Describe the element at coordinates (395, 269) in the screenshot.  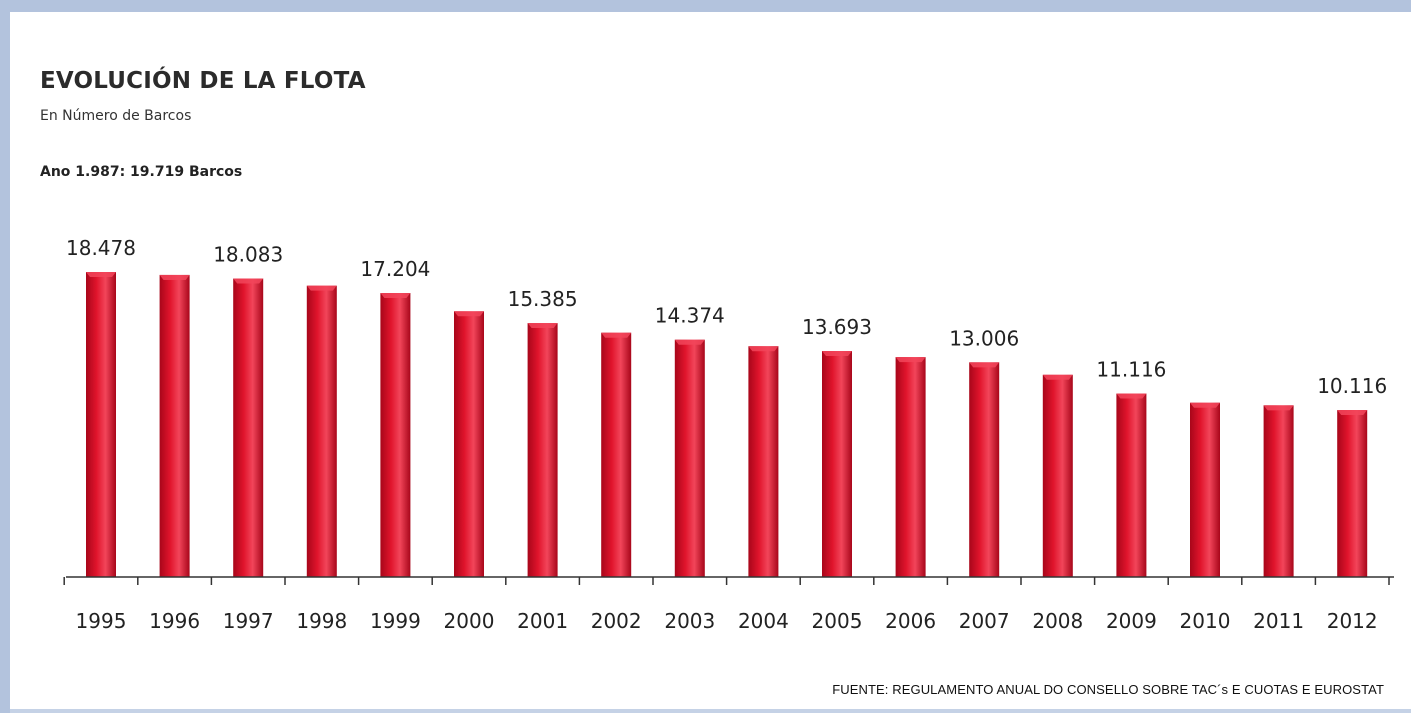
I see `data-label-1999: 17.204` at that location.